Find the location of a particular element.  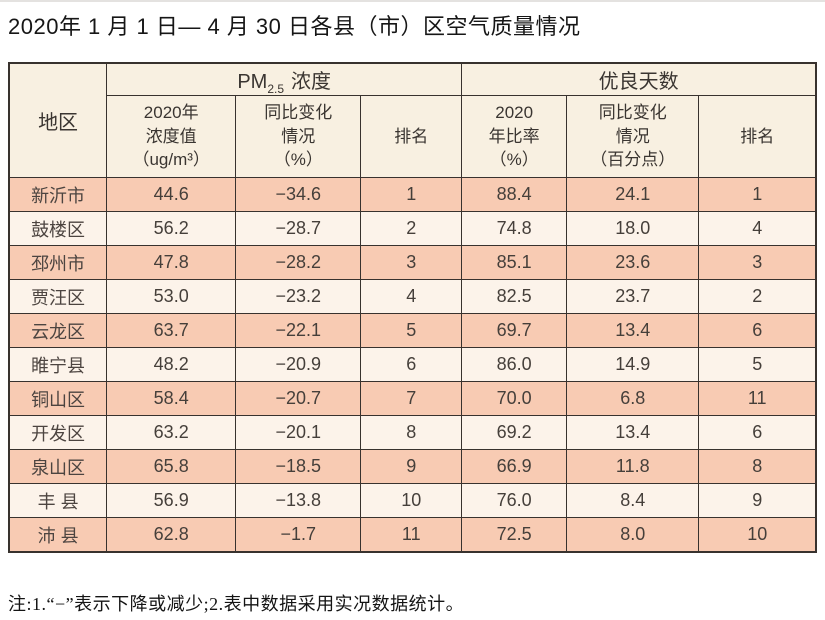

good-change-cell: 8.0 is located at coordinates (633, 535).